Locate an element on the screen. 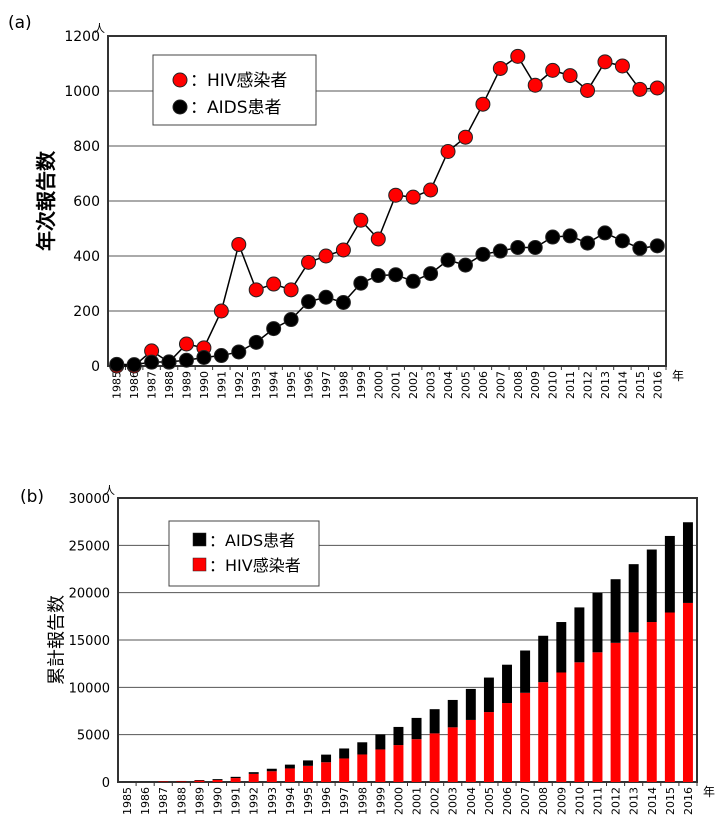  x-tick-label: 1992 is located at coordinates (254, 801).